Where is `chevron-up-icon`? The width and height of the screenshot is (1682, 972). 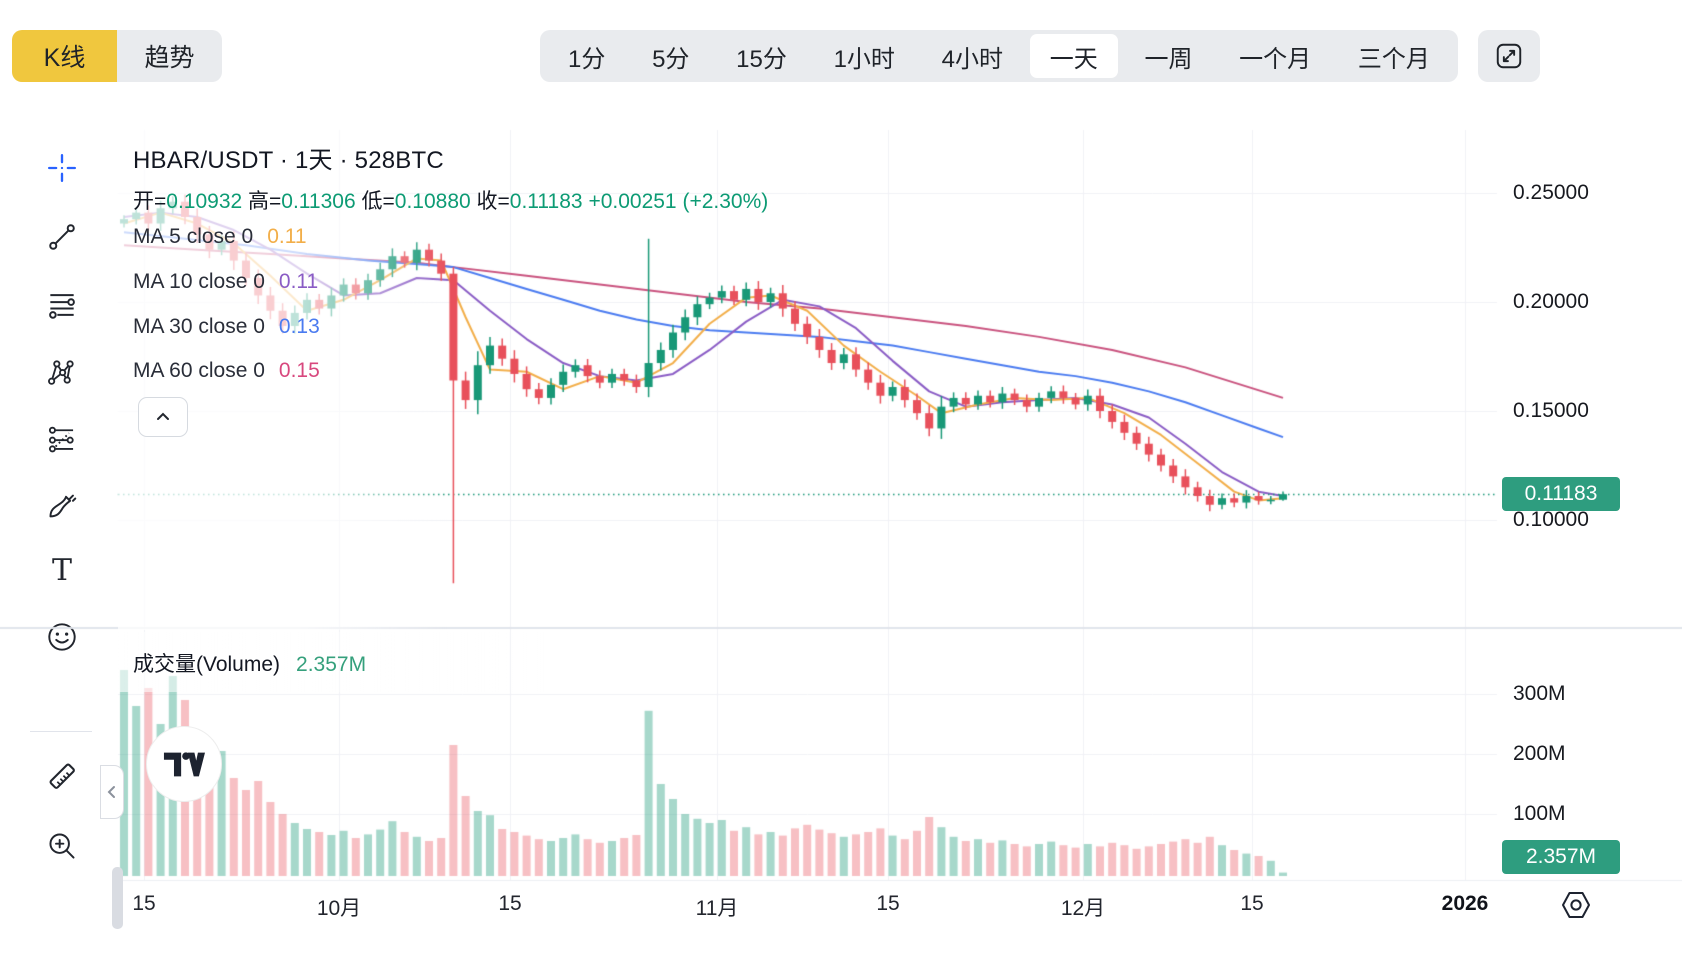 chevron-up-icon is located at coordinates (163, 417).